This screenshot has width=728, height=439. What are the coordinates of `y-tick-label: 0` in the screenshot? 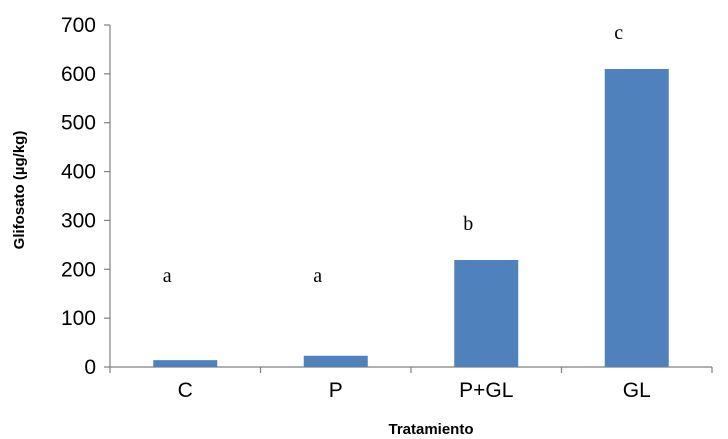 It's located at (90, 367).